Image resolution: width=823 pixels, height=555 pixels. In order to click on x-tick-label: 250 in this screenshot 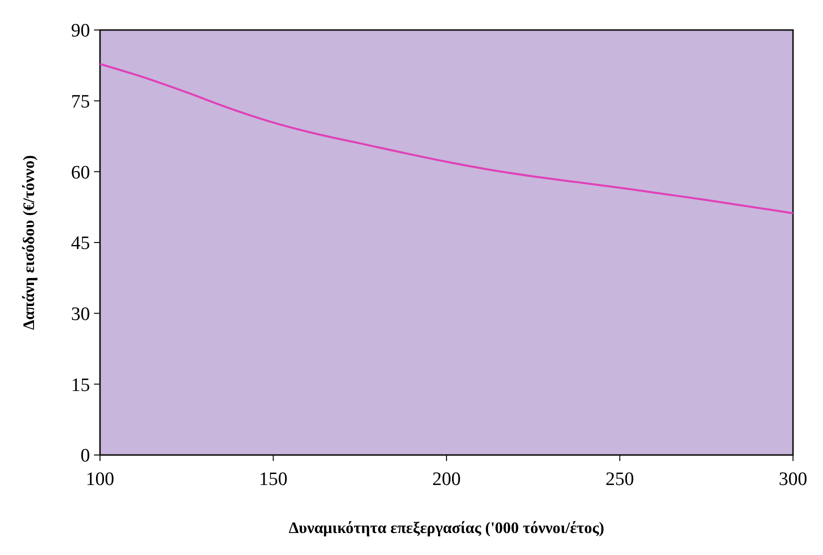, I will do `click(620, 479)`.